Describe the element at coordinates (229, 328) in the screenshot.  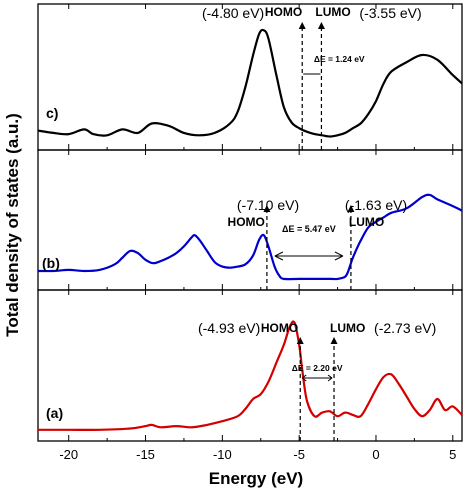
I see `homo-value-2: (-4.93 eV)` at that location.